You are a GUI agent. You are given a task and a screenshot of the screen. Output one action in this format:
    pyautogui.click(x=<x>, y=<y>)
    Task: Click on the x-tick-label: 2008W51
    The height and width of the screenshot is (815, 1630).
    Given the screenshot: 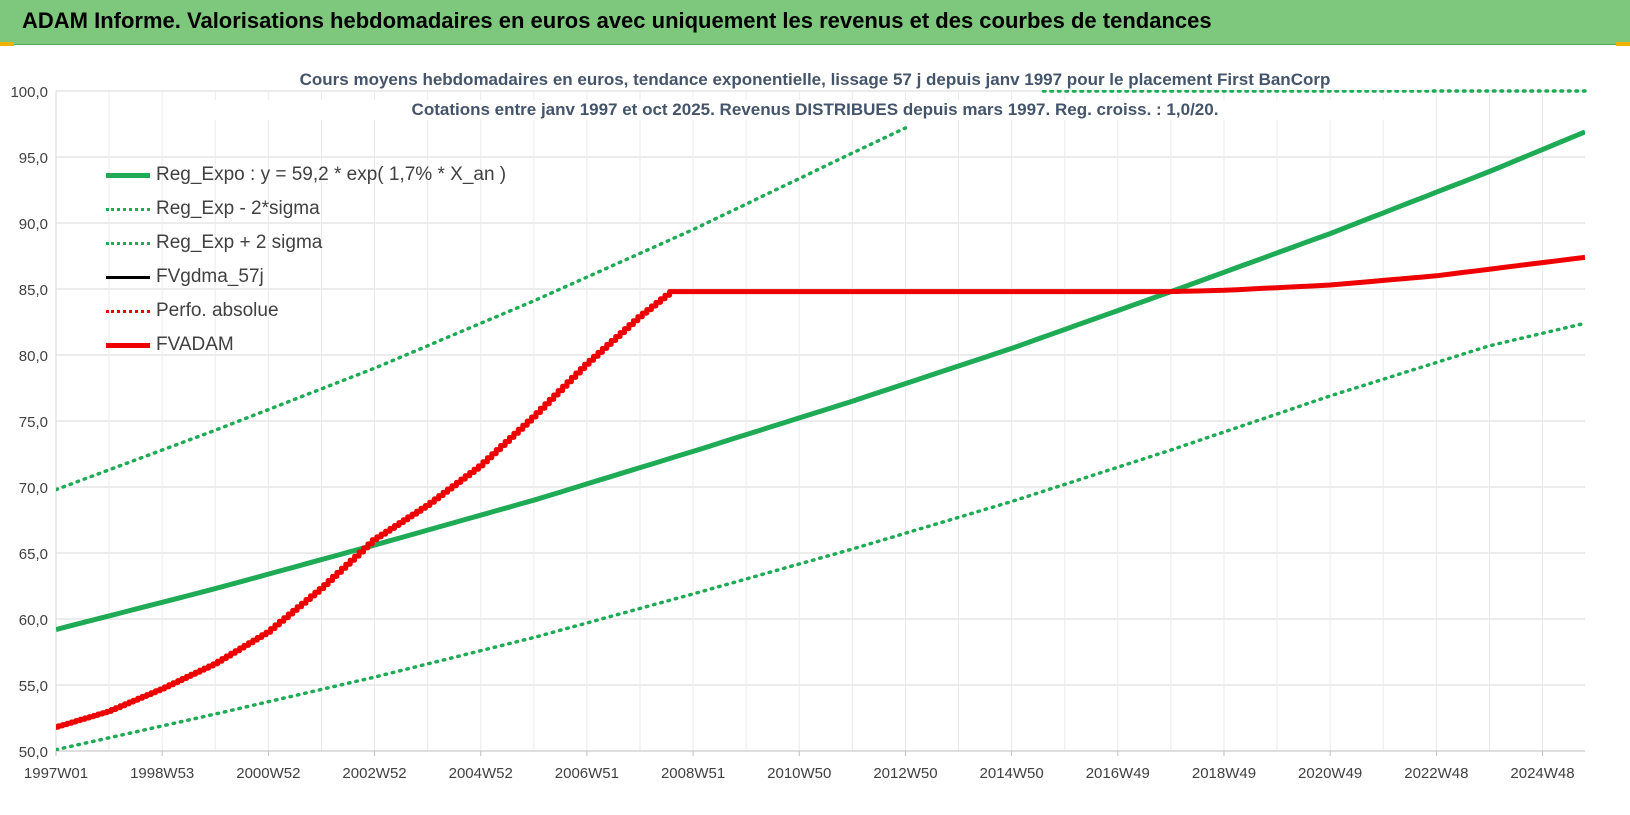 What is the action you would take?
    pyautogui.click(x=693, y=773)
    